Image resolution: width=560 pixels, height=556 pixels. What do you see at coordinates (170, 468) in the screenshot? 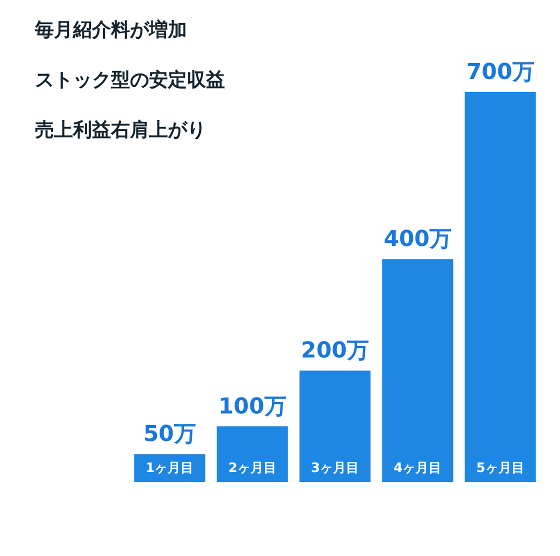
I see `x-tick-label: 1ヶ月目` at bounding box center [170, 468].